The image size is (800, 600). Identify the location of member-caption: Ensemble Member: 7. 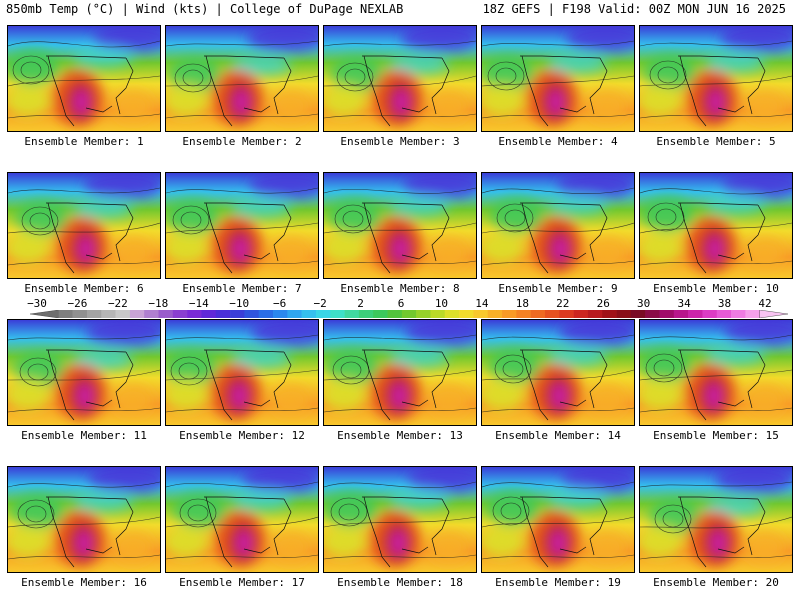
(242, 288).